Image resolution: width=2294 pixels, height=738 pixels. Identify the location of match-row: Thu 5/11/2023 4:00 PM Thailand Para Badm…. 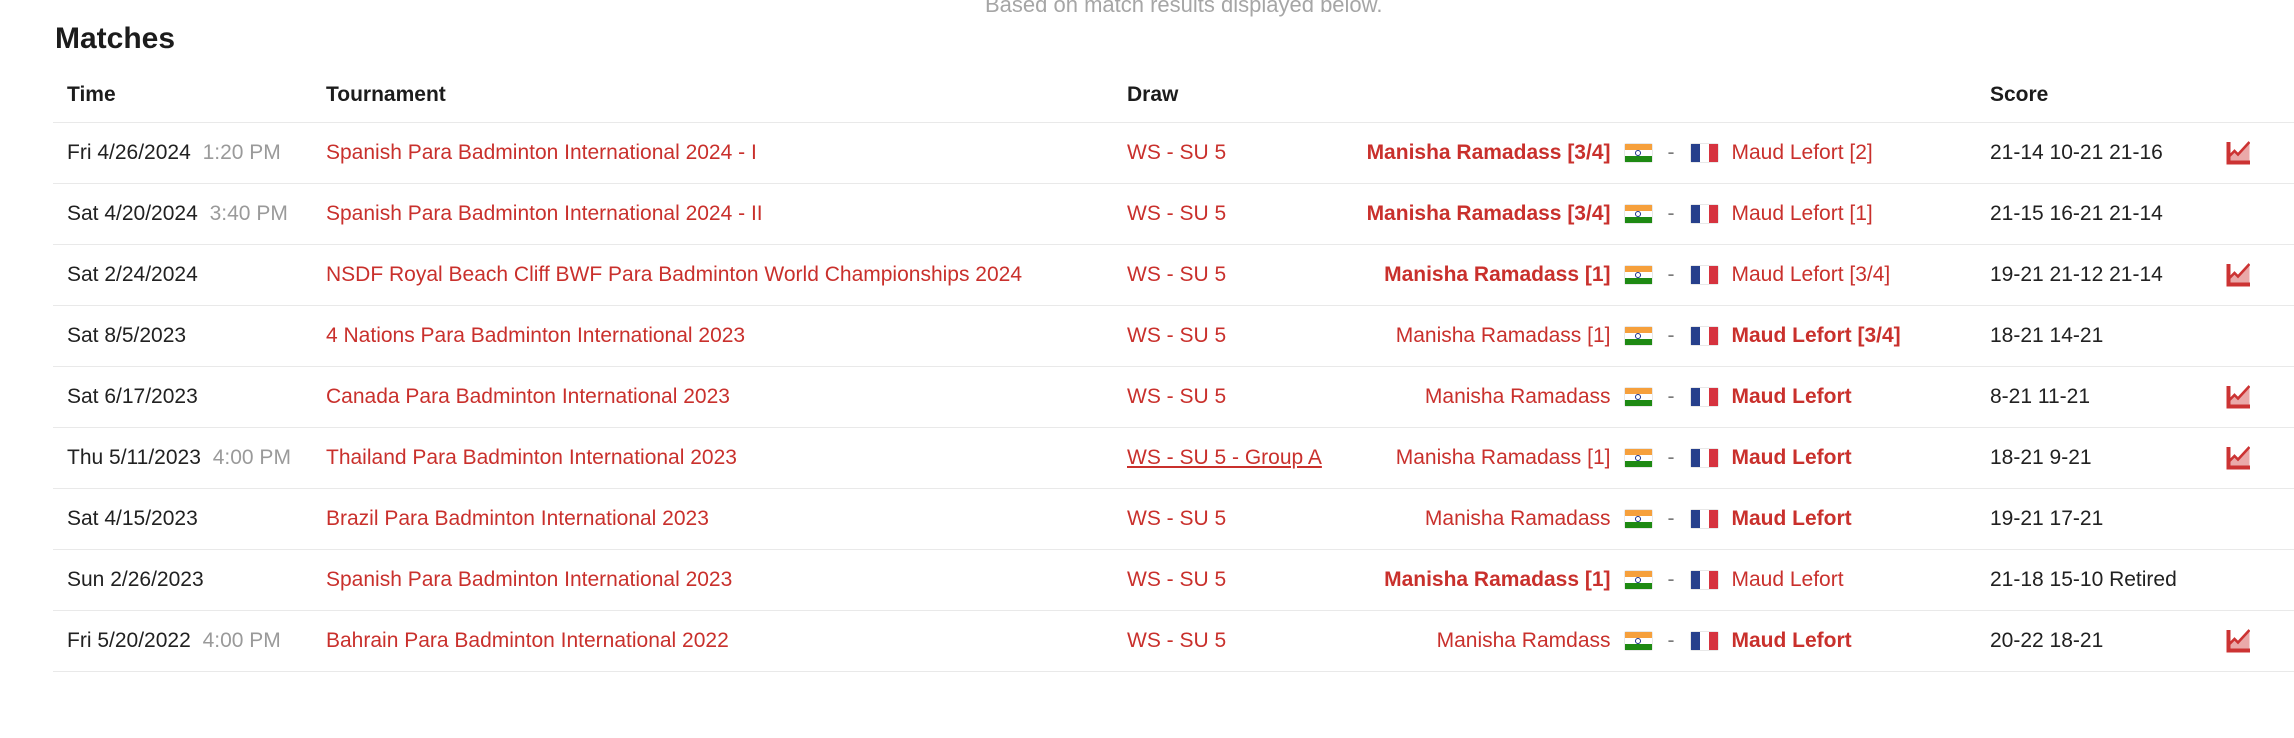
(1173, 458).